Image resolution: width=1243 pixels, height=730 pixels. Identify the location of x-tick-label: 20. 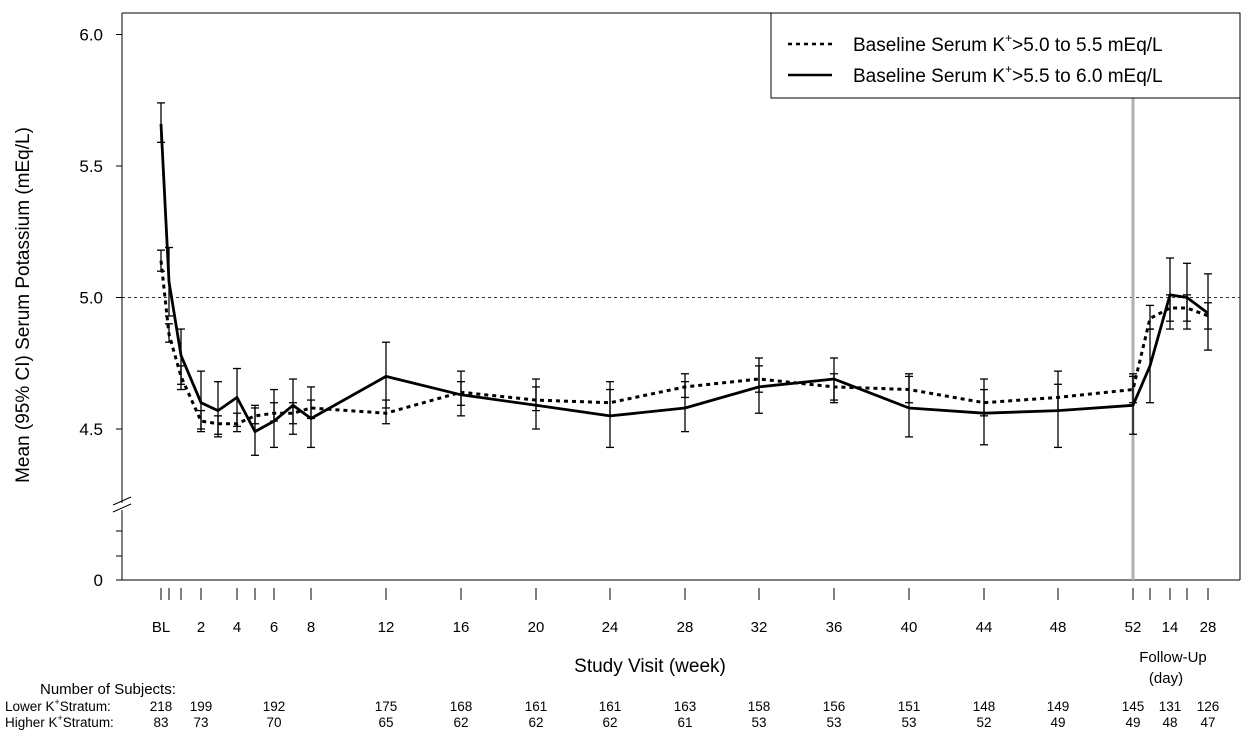
(536, 627).